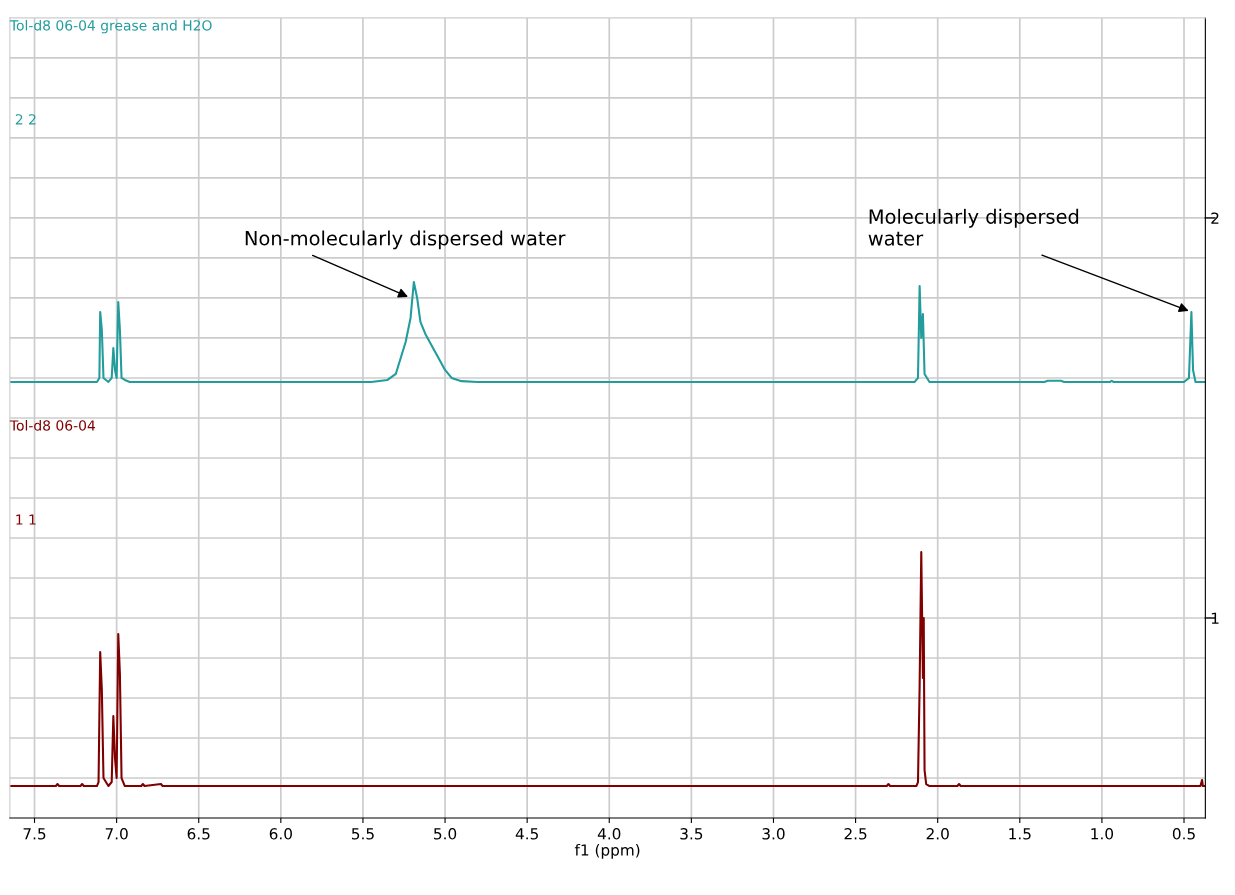  Describe the element at coordinates (855, 834) in the screenshot. I see `x-tick-label: 2.5` at that location.